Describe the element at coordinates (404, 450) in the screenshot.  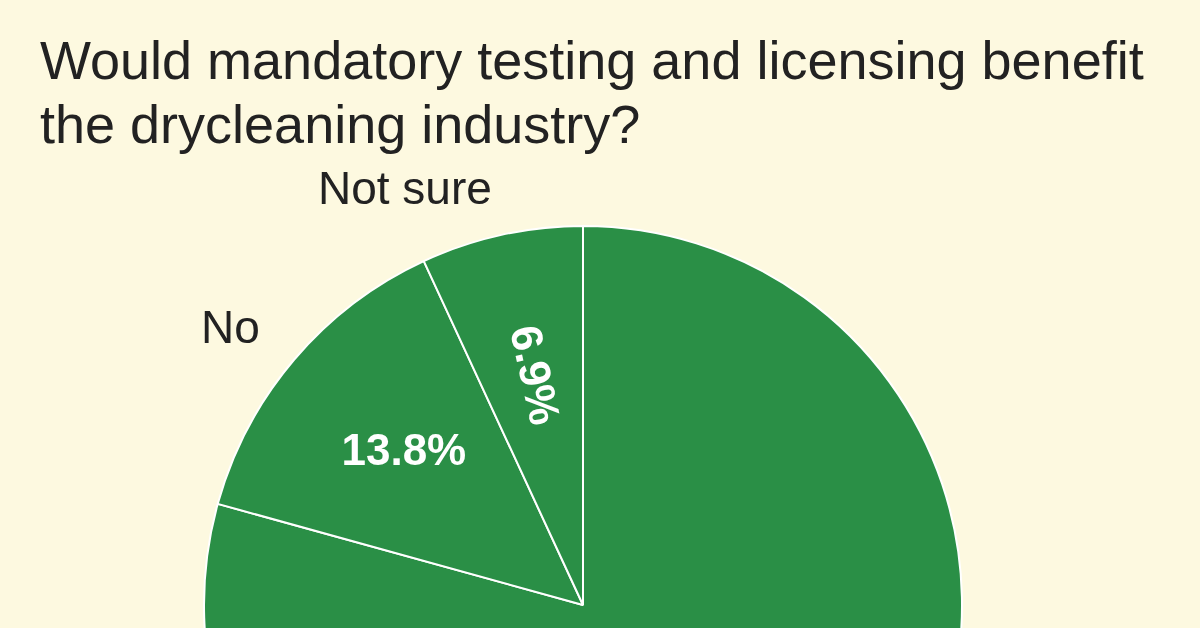
I see `data-label: 13.8%` at that location.